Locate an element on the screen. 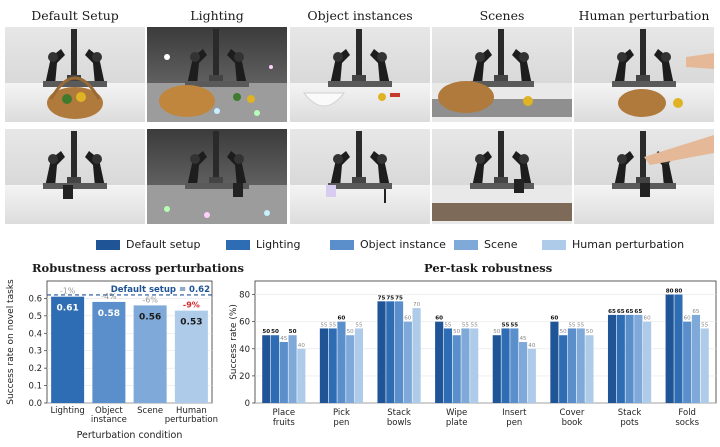 This screenshot has width=720, height=447. y-tick-label: 20 is located at coordinates (244, 377).